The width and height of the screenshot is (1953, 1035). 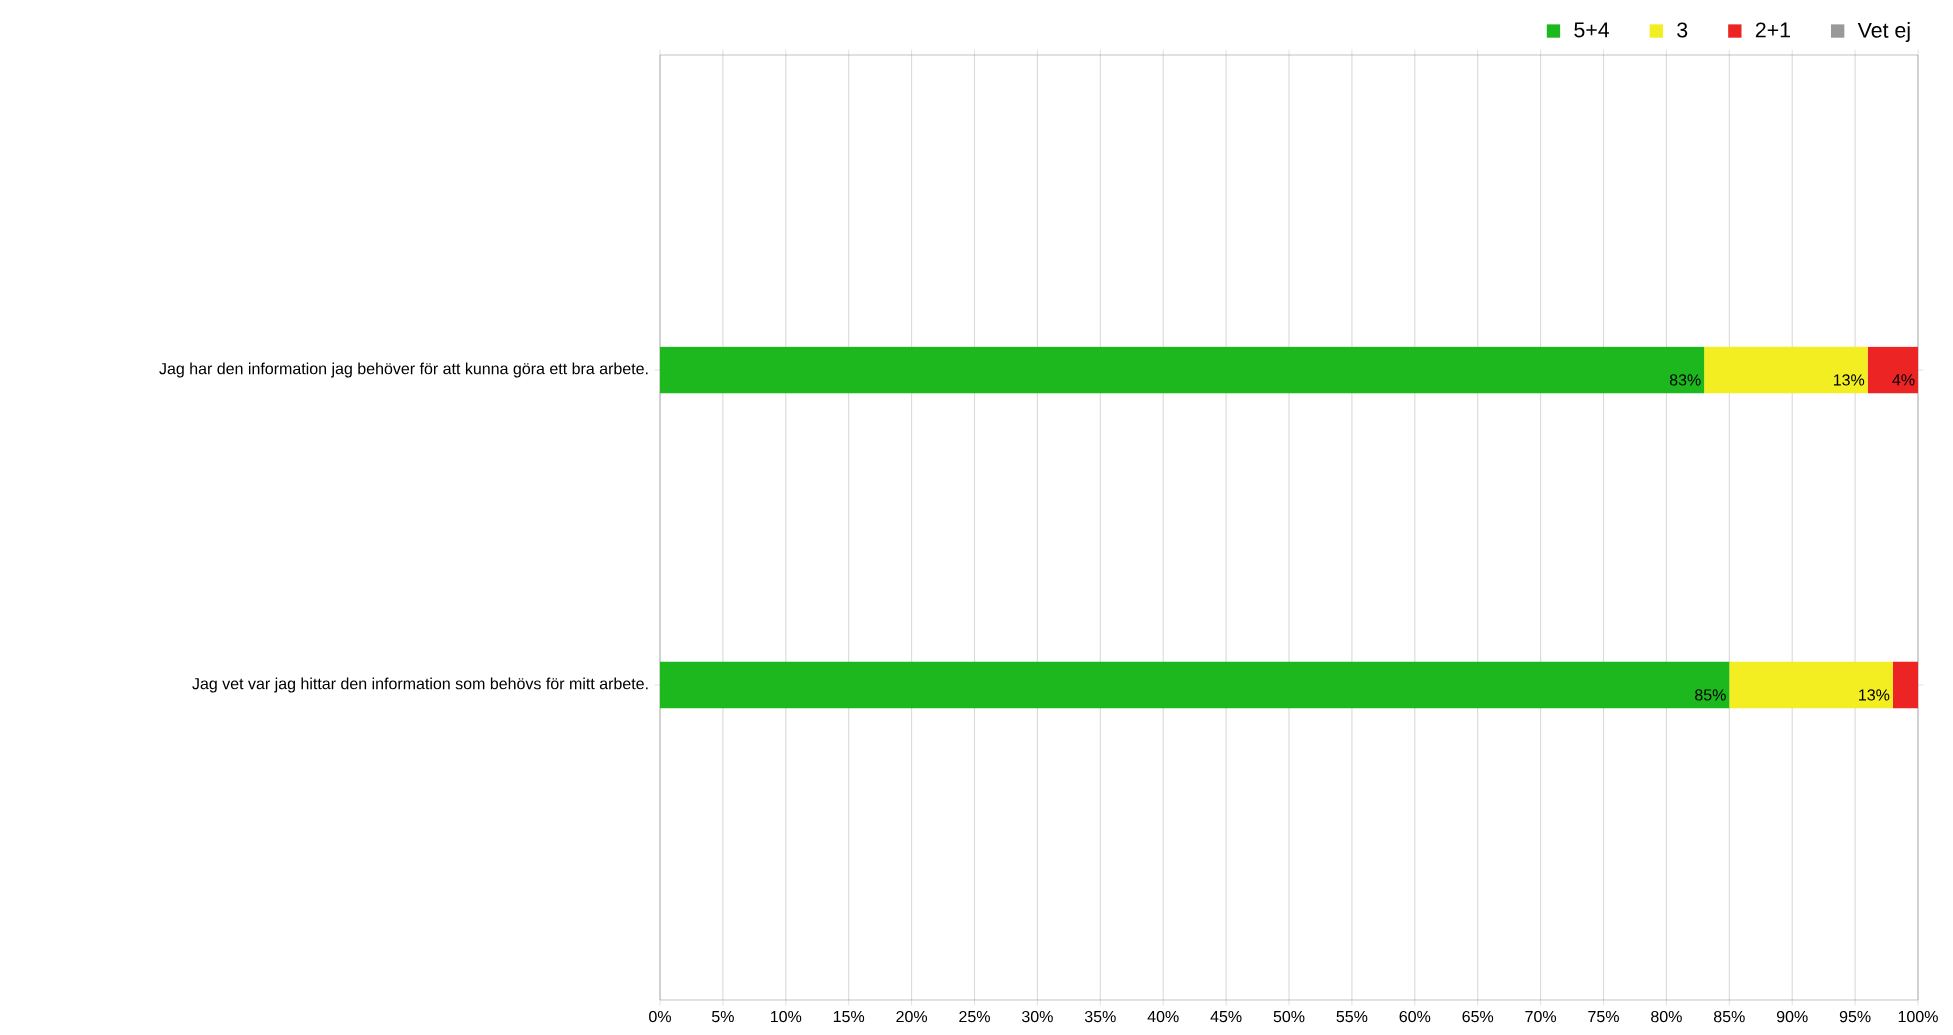 I want to click on data-label: 83%, so click(x=1685, y=380).